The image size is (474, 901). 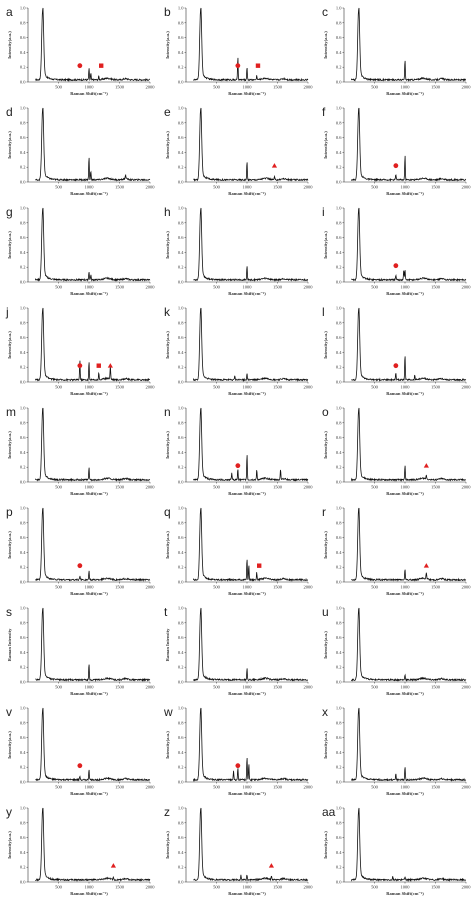 What do you see at coordinates (167, 12) in the screenshot?
I see `panel-label: b` at bounding box center [167, 12].